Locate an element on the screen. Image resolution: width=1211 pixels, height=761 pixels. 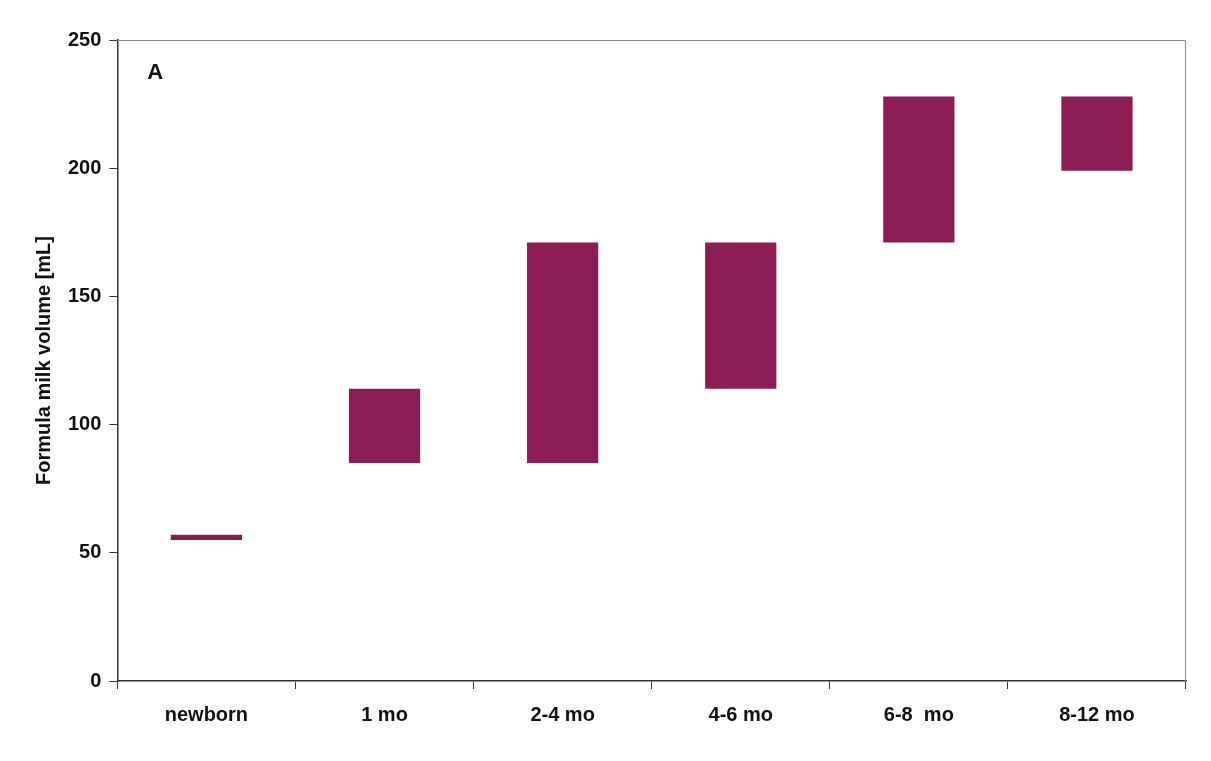
y-tick-label: 200 is located at coordinates (84, 166).